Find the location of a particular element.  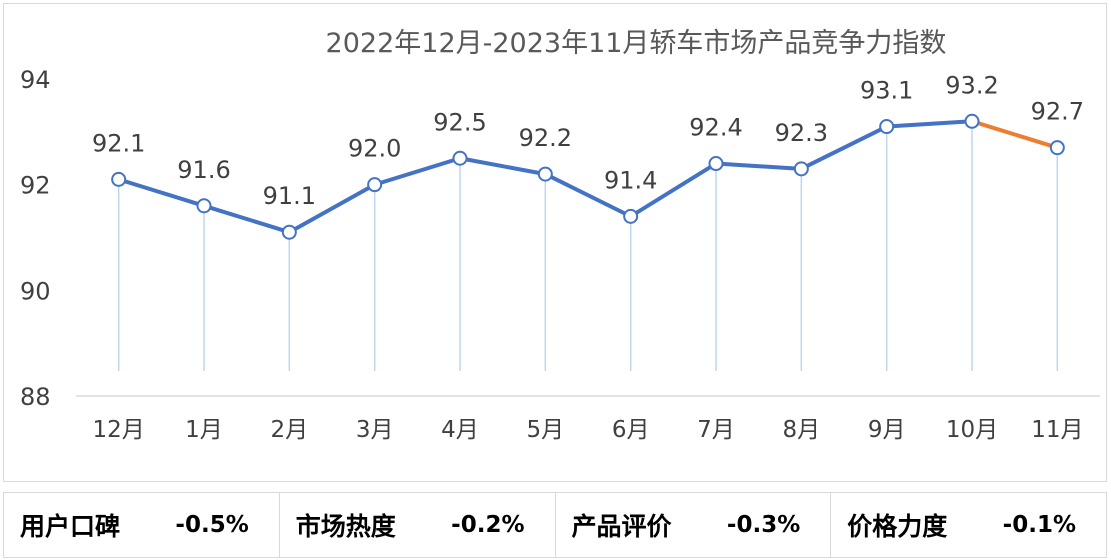

y-axis-ticks: 88 90 92 94 is located at coordinates (35, 238).